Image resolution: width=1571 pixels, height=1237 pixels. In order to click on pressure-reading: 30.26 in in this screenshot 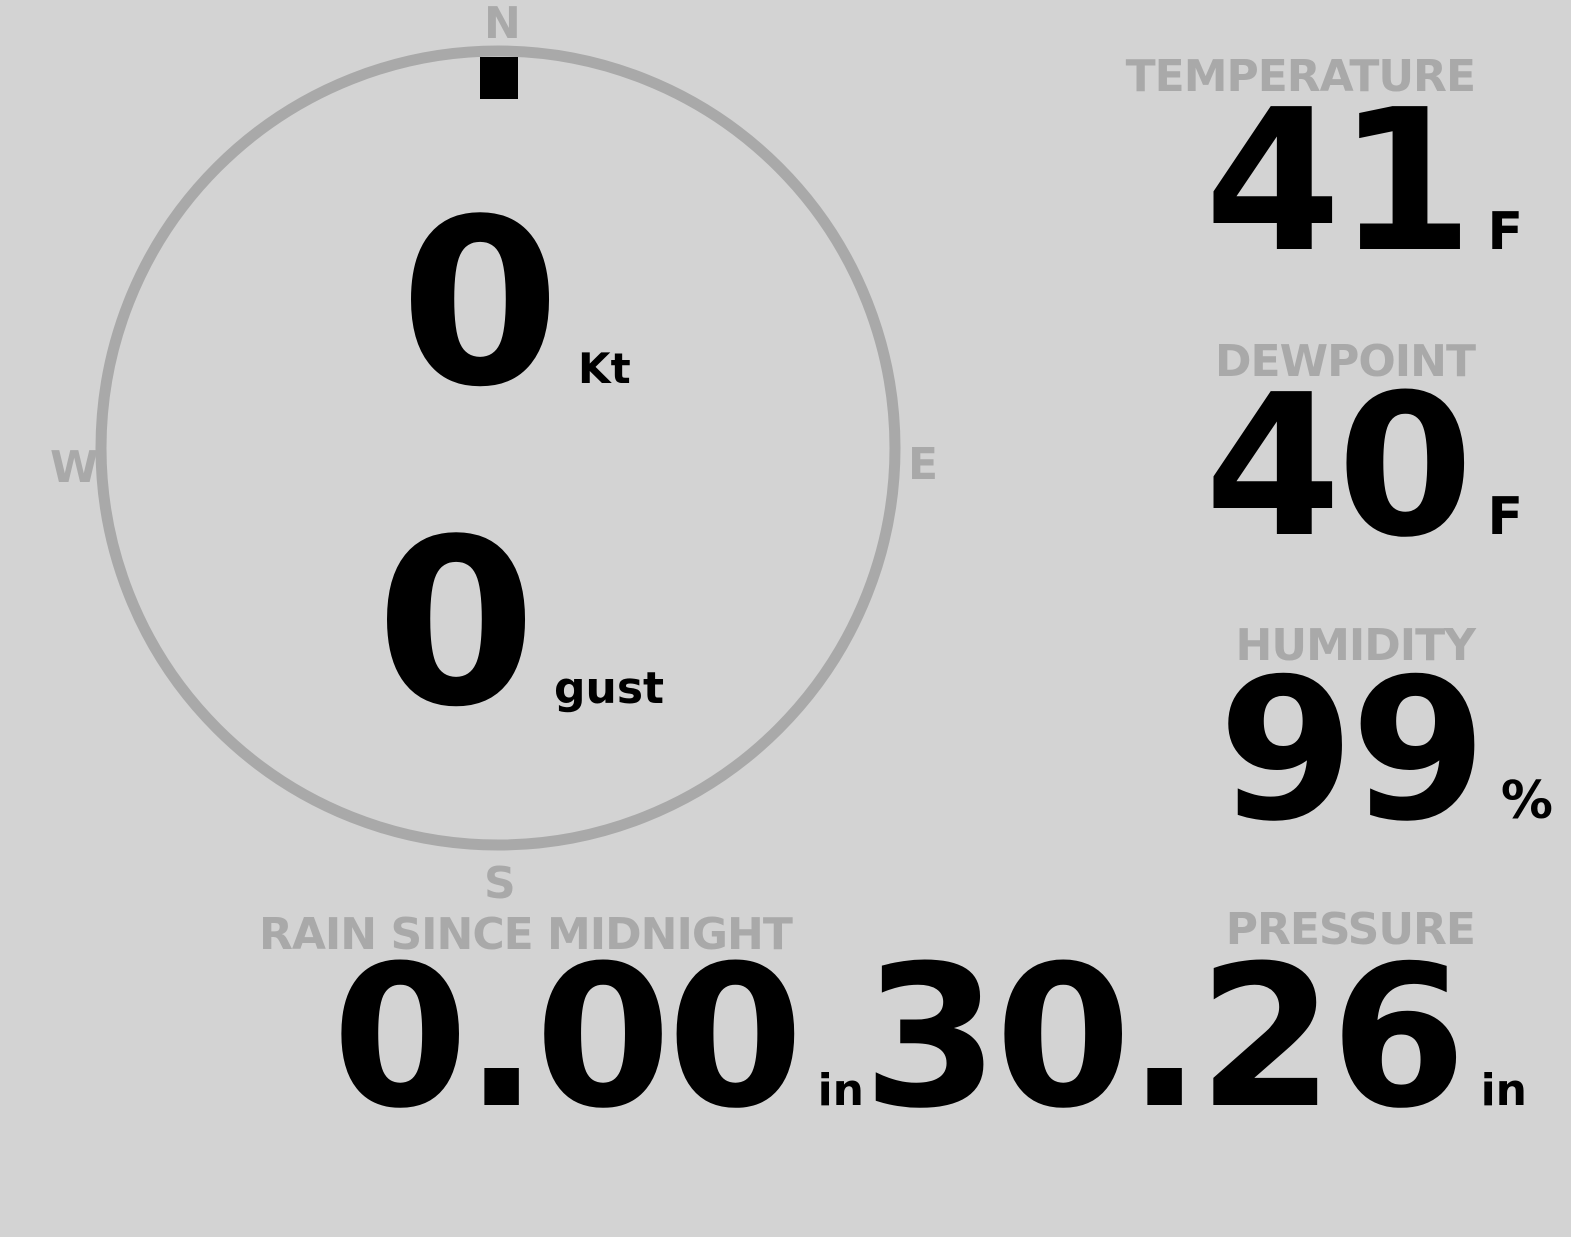, I will do `click(1195, 1038)`.